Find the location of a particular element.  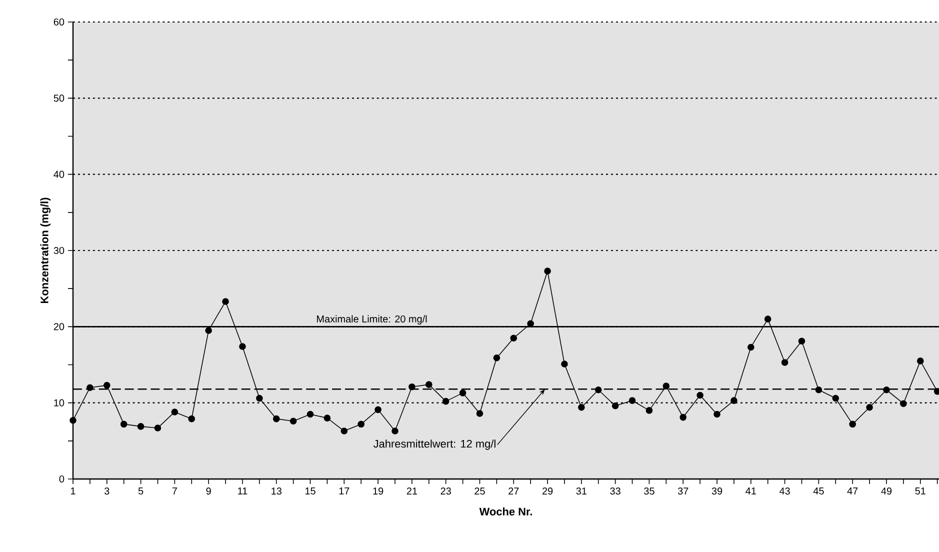

x-tick-label: 49 is located at coordinates (886, 491).